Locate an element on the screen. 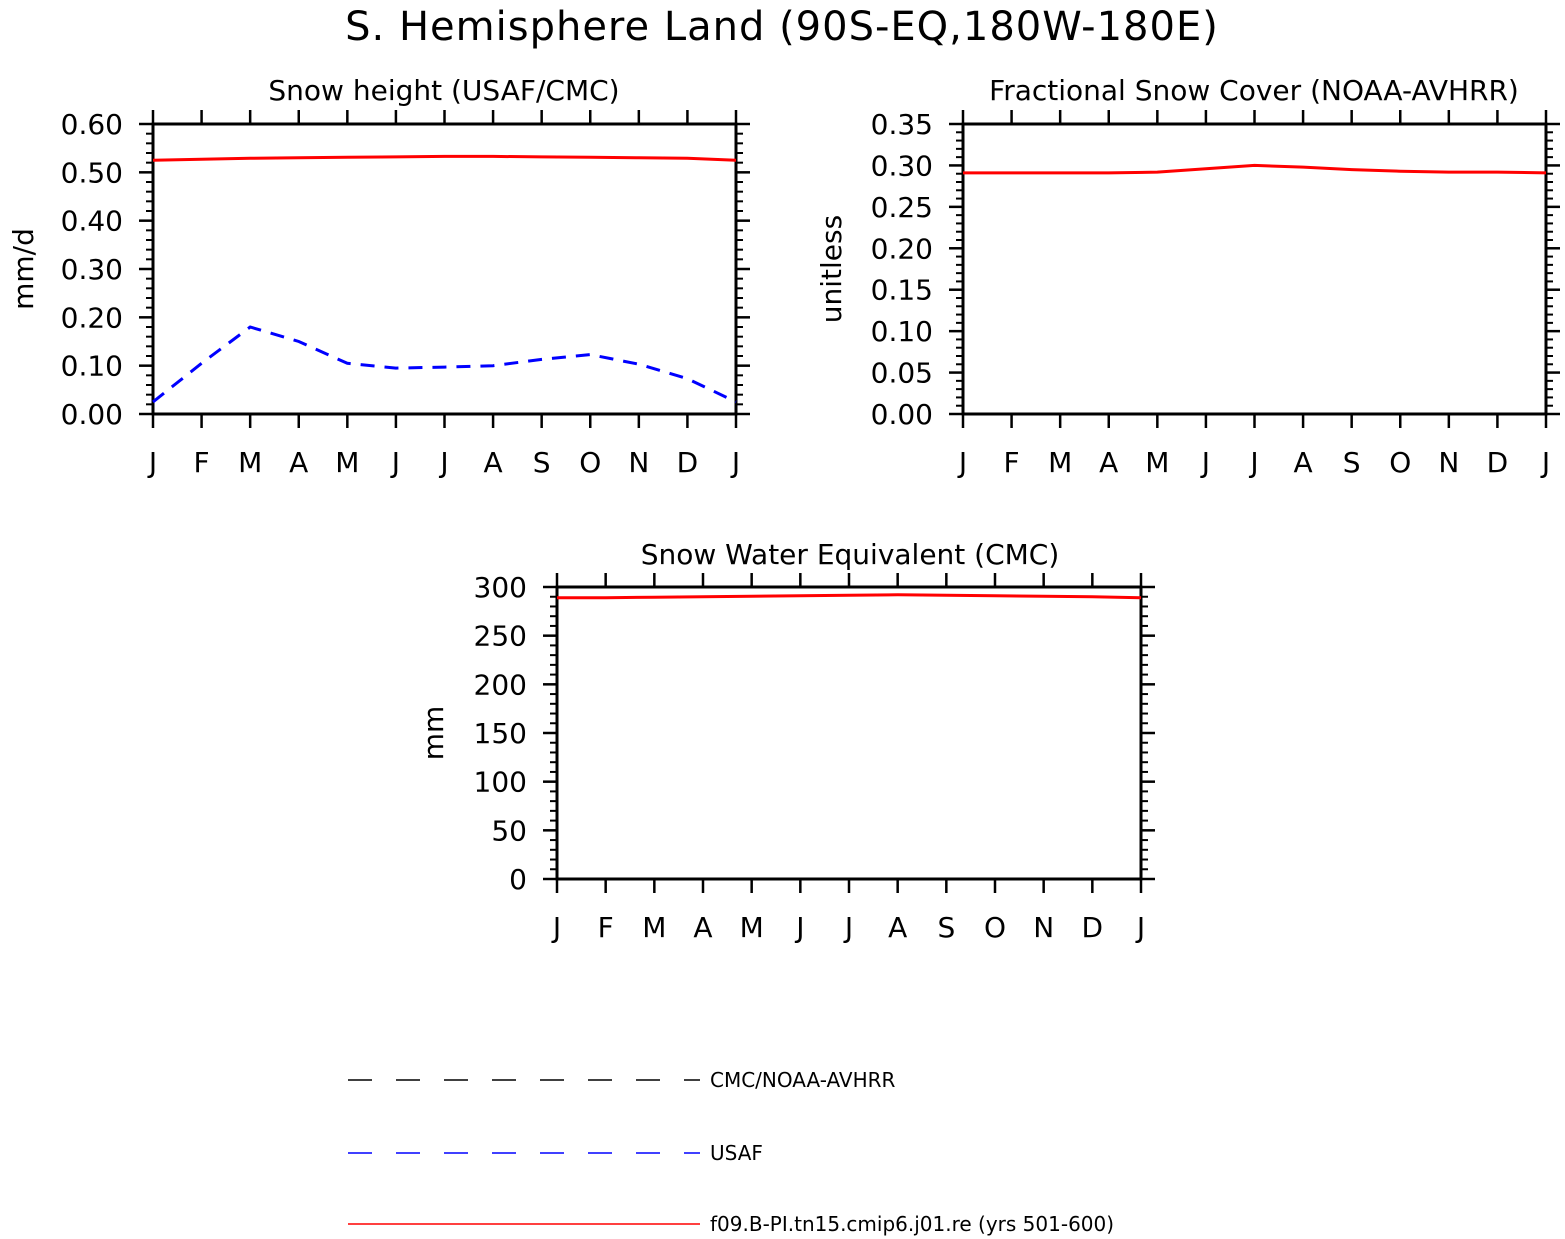 This screenshot has height=1239, width=1565. panel-title: Fractional Snow Cover (NOAA-AVHRR) is located at coordinates (1254, 90).